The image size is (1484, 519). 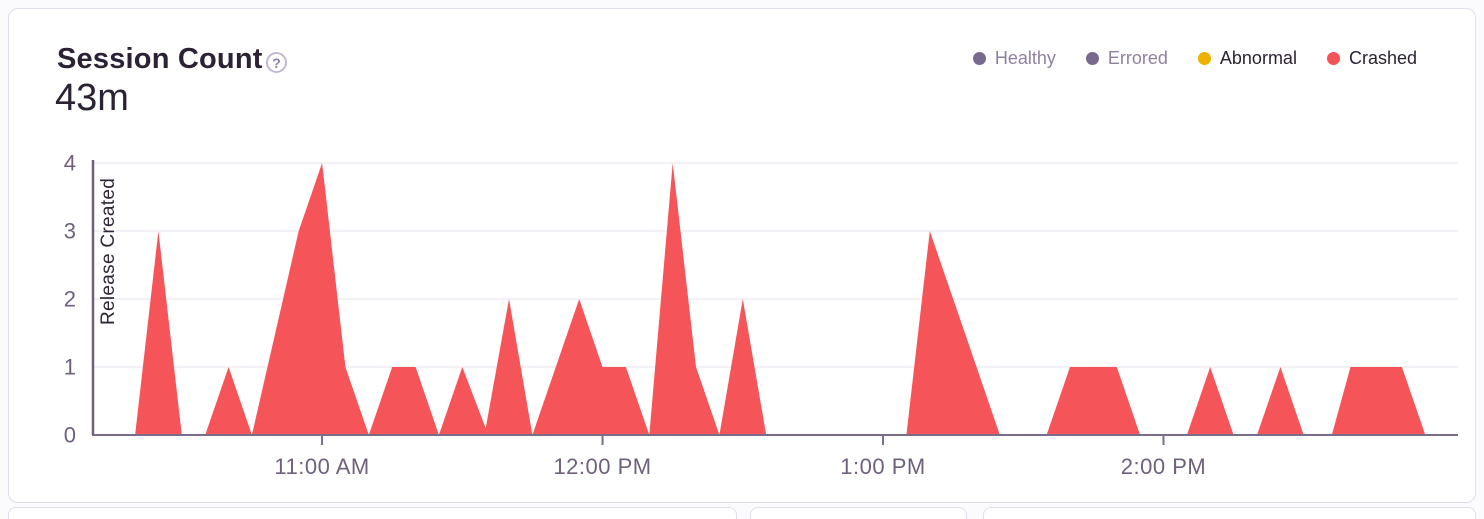 I want to click on chart-legend: Healthy Errored Abnormal Crashed, so click(x=1194, y=58).